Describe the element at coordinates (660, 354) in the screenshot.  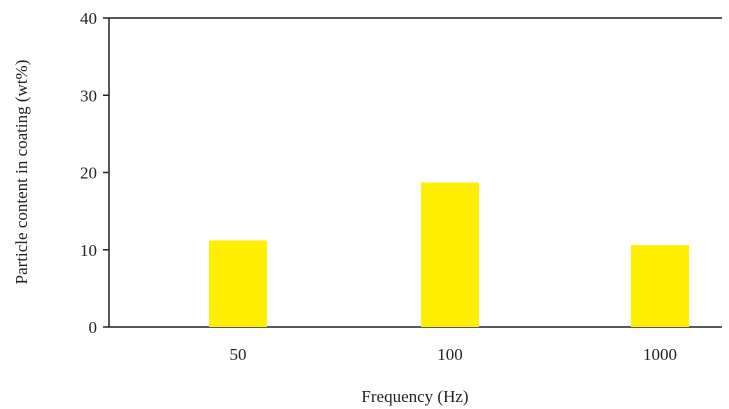
I see `x-tick-label-1000: 1000` at that location.